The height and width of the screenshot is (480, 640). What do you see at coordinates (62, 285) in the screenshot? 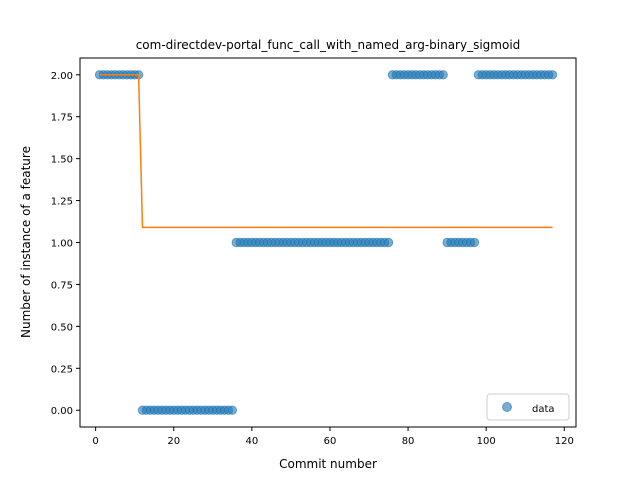
I see `y-tick-label: 0.75` at bounding box center [62, 285].